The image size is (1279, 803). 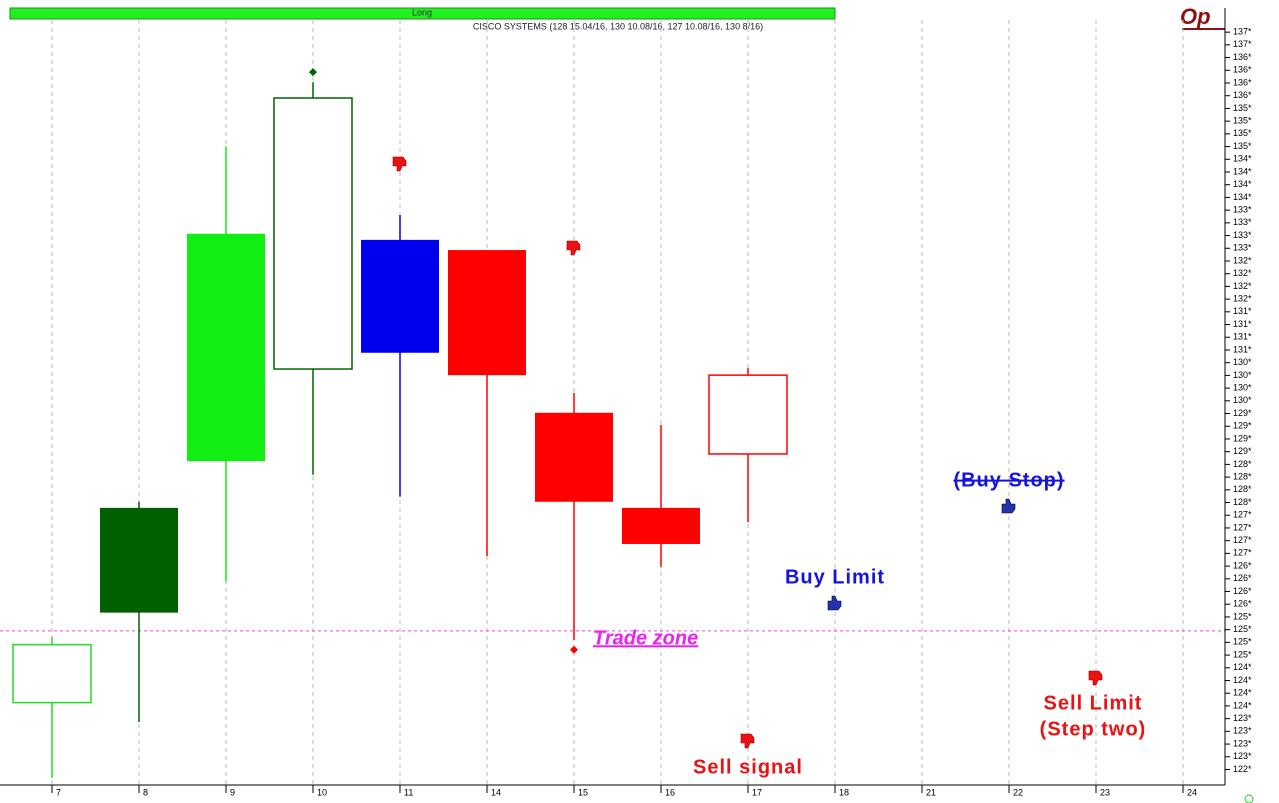 What do you see at coordinates (1093, 703) in the screenshot?
I see `sell-limit-label: Sell Limit` at bounding box center [1093, 703].